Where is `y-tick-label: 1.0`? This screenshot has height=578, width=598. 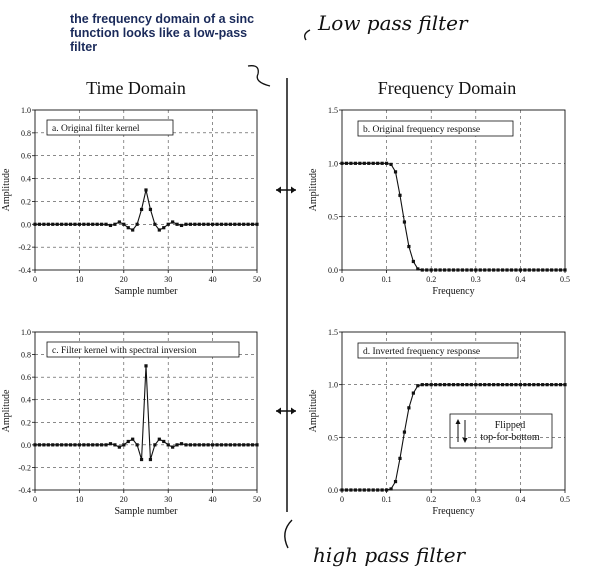
y-tick-label: 1.0 is located at coordinates (26, 332).